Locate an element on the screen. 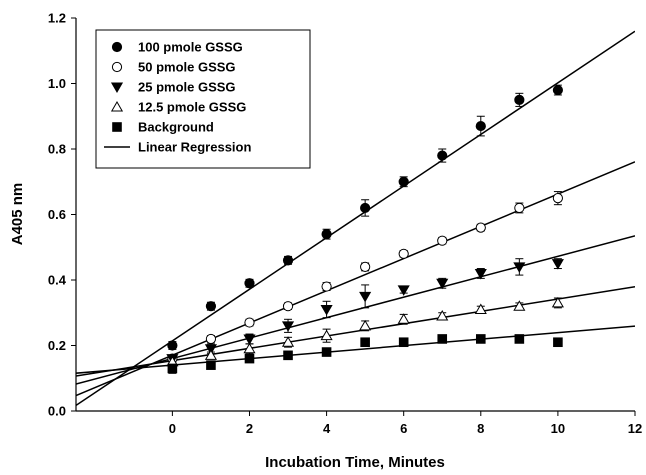 This screenshot has width=646, height=475. x-tick-label: 0 is located at coordinates (172, 428).